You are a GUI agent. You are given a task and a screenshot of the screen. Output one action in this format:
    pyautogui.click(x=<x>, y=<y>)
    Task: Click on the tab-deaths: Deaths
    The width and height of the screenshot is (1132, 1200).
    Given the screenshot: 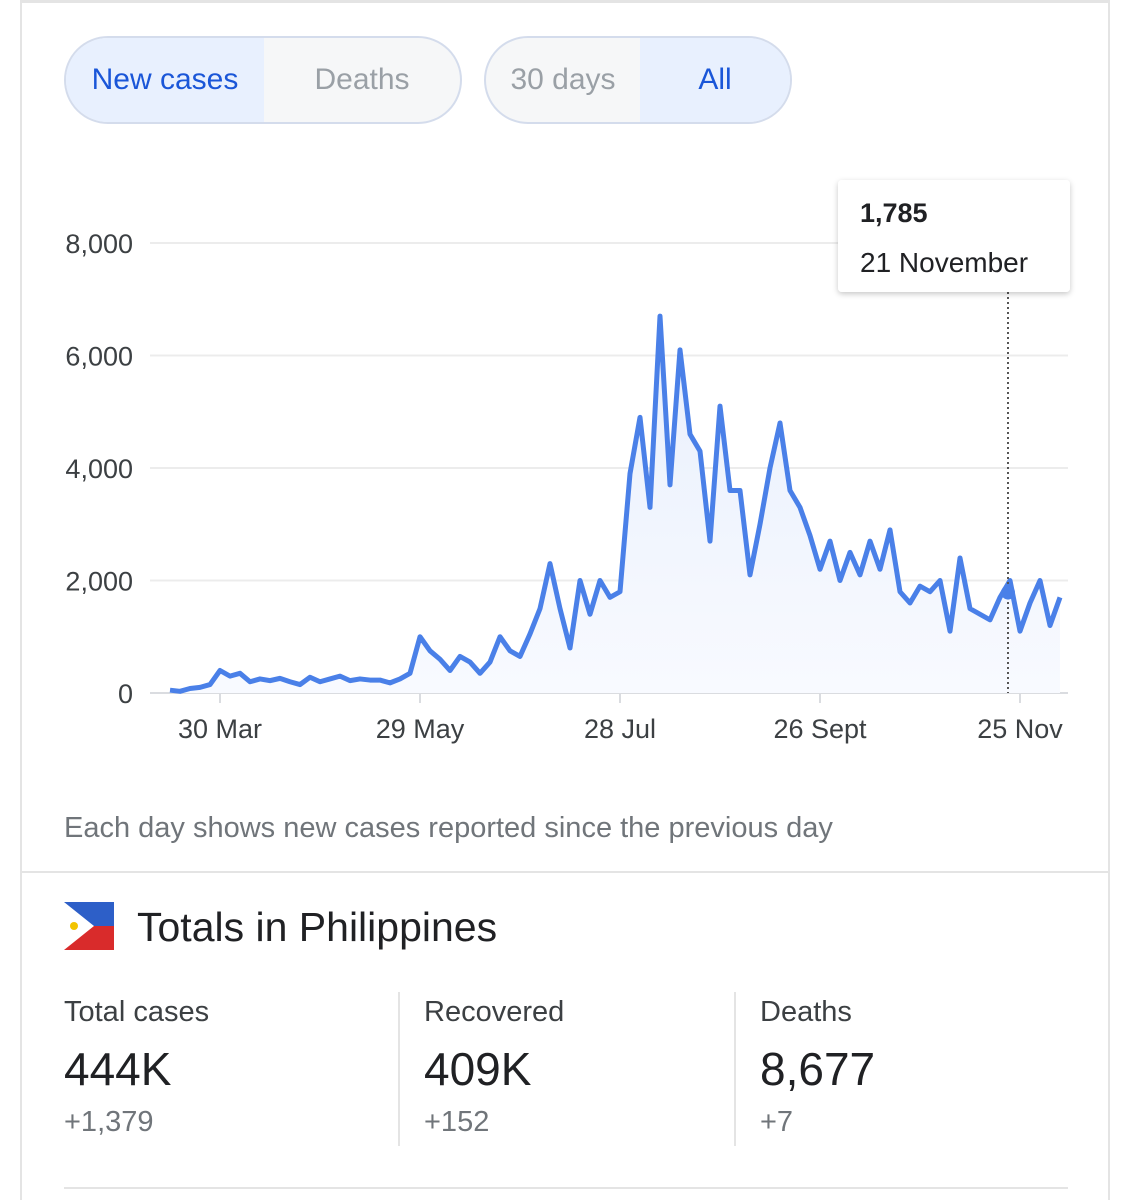 What is the action you would take?
    pyautogui.click(x=362, y=79)
    